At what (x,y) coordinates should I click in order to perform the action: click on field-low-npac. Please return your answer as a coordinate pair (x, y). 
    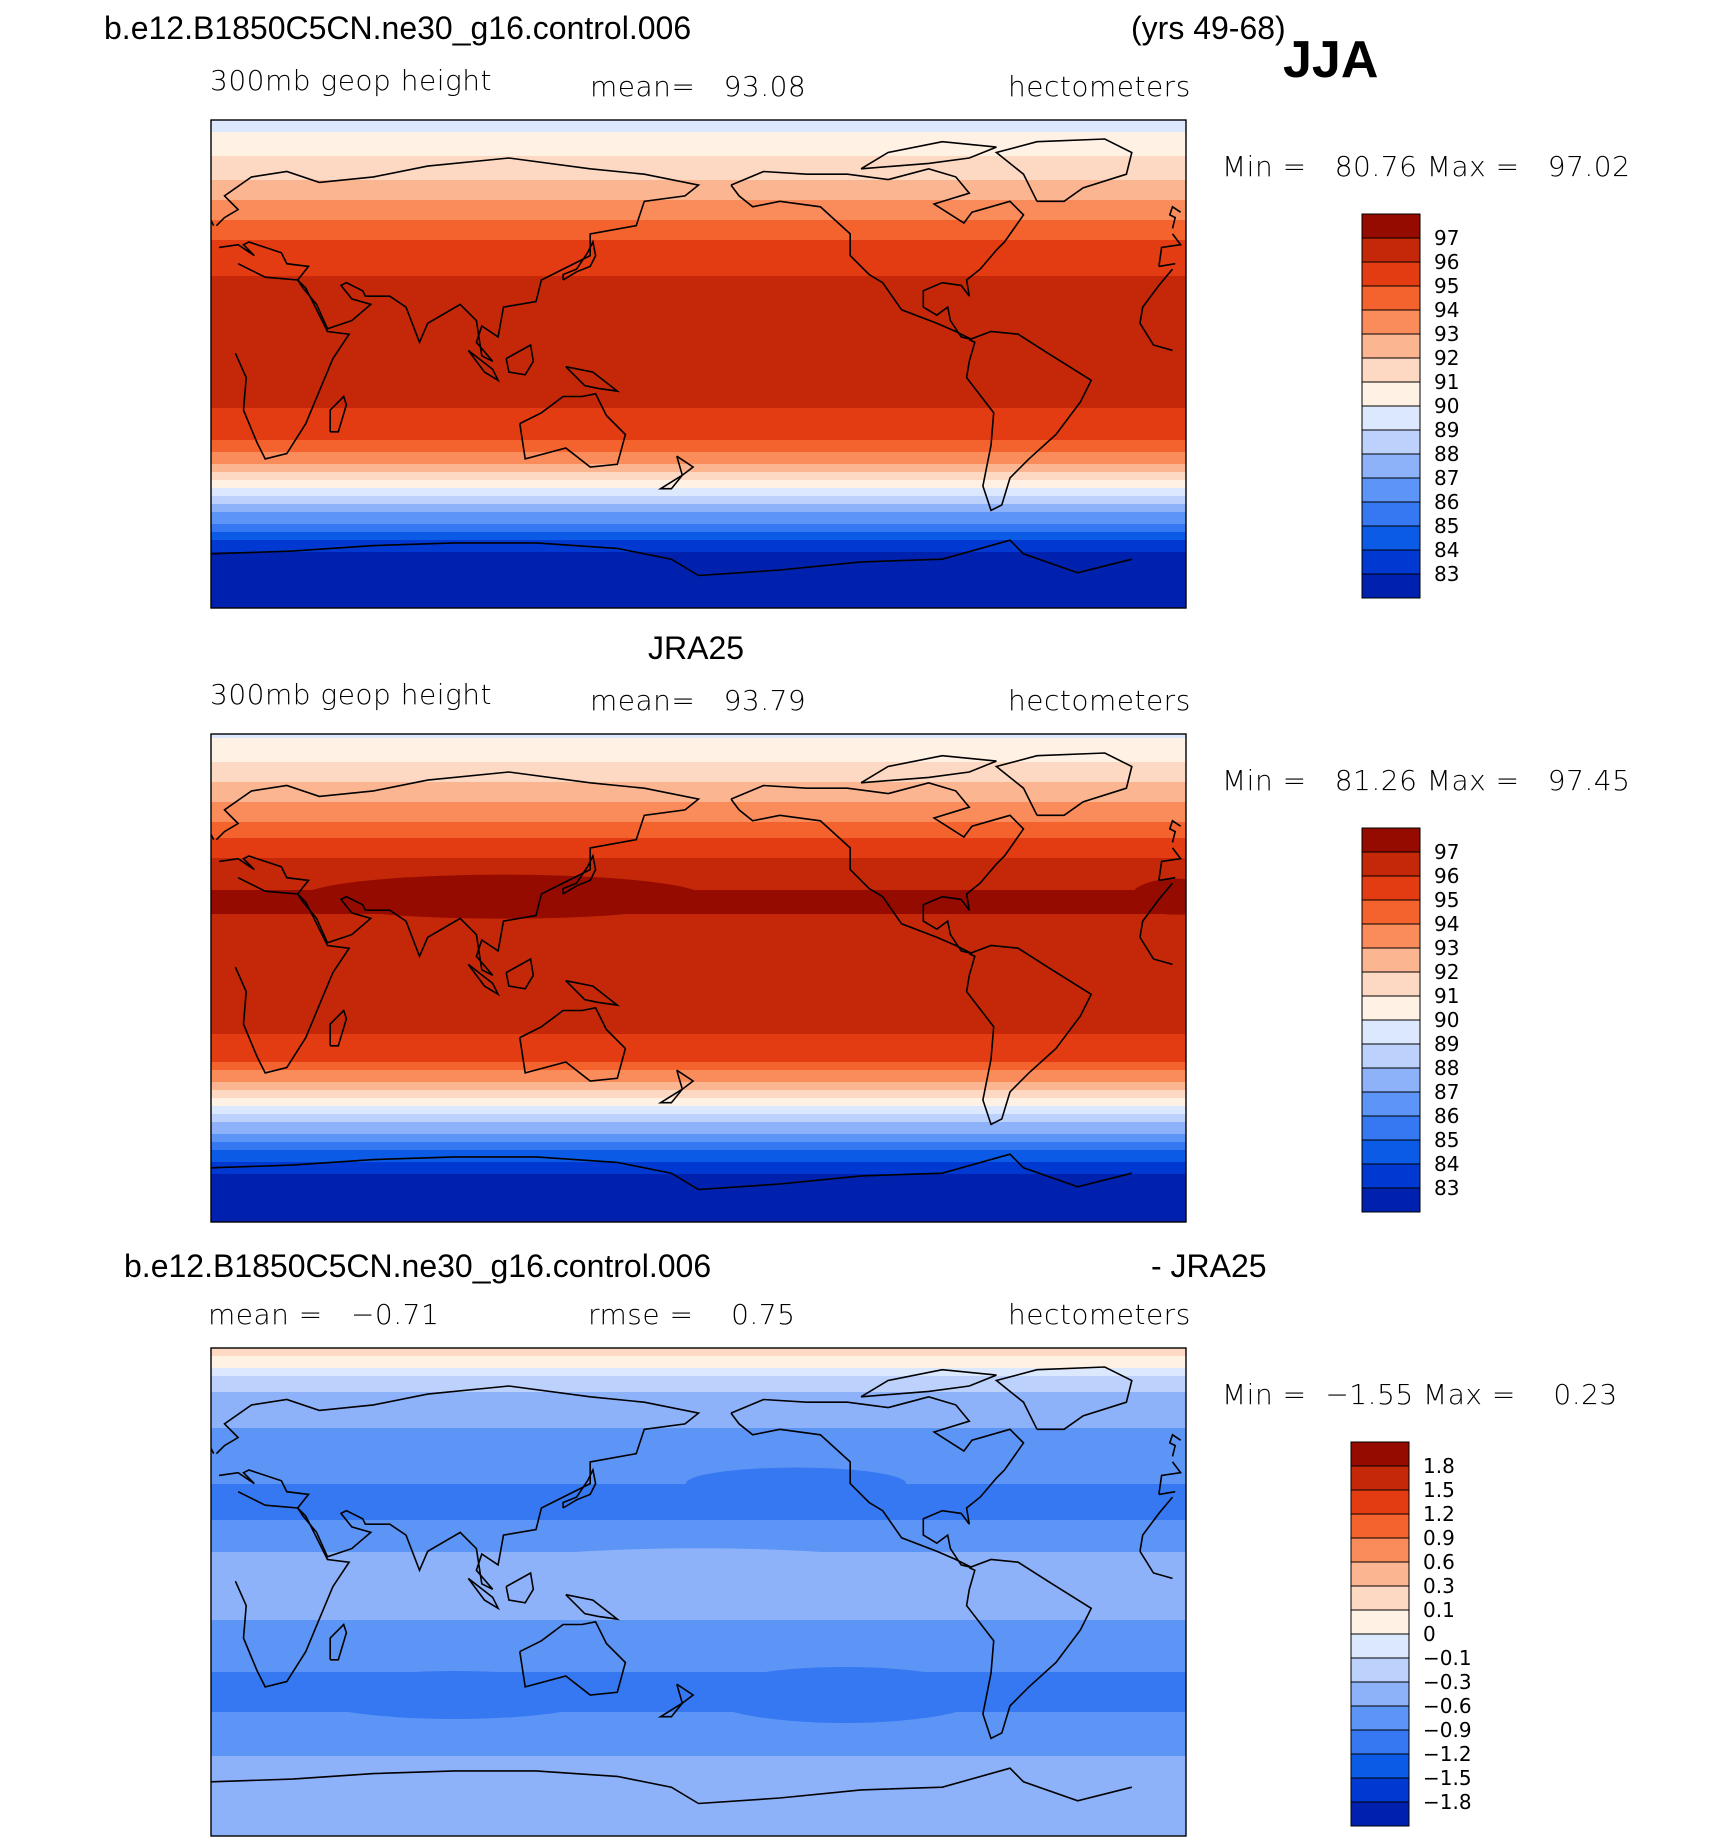
    Looking at the image, I should click on (796, 1483).